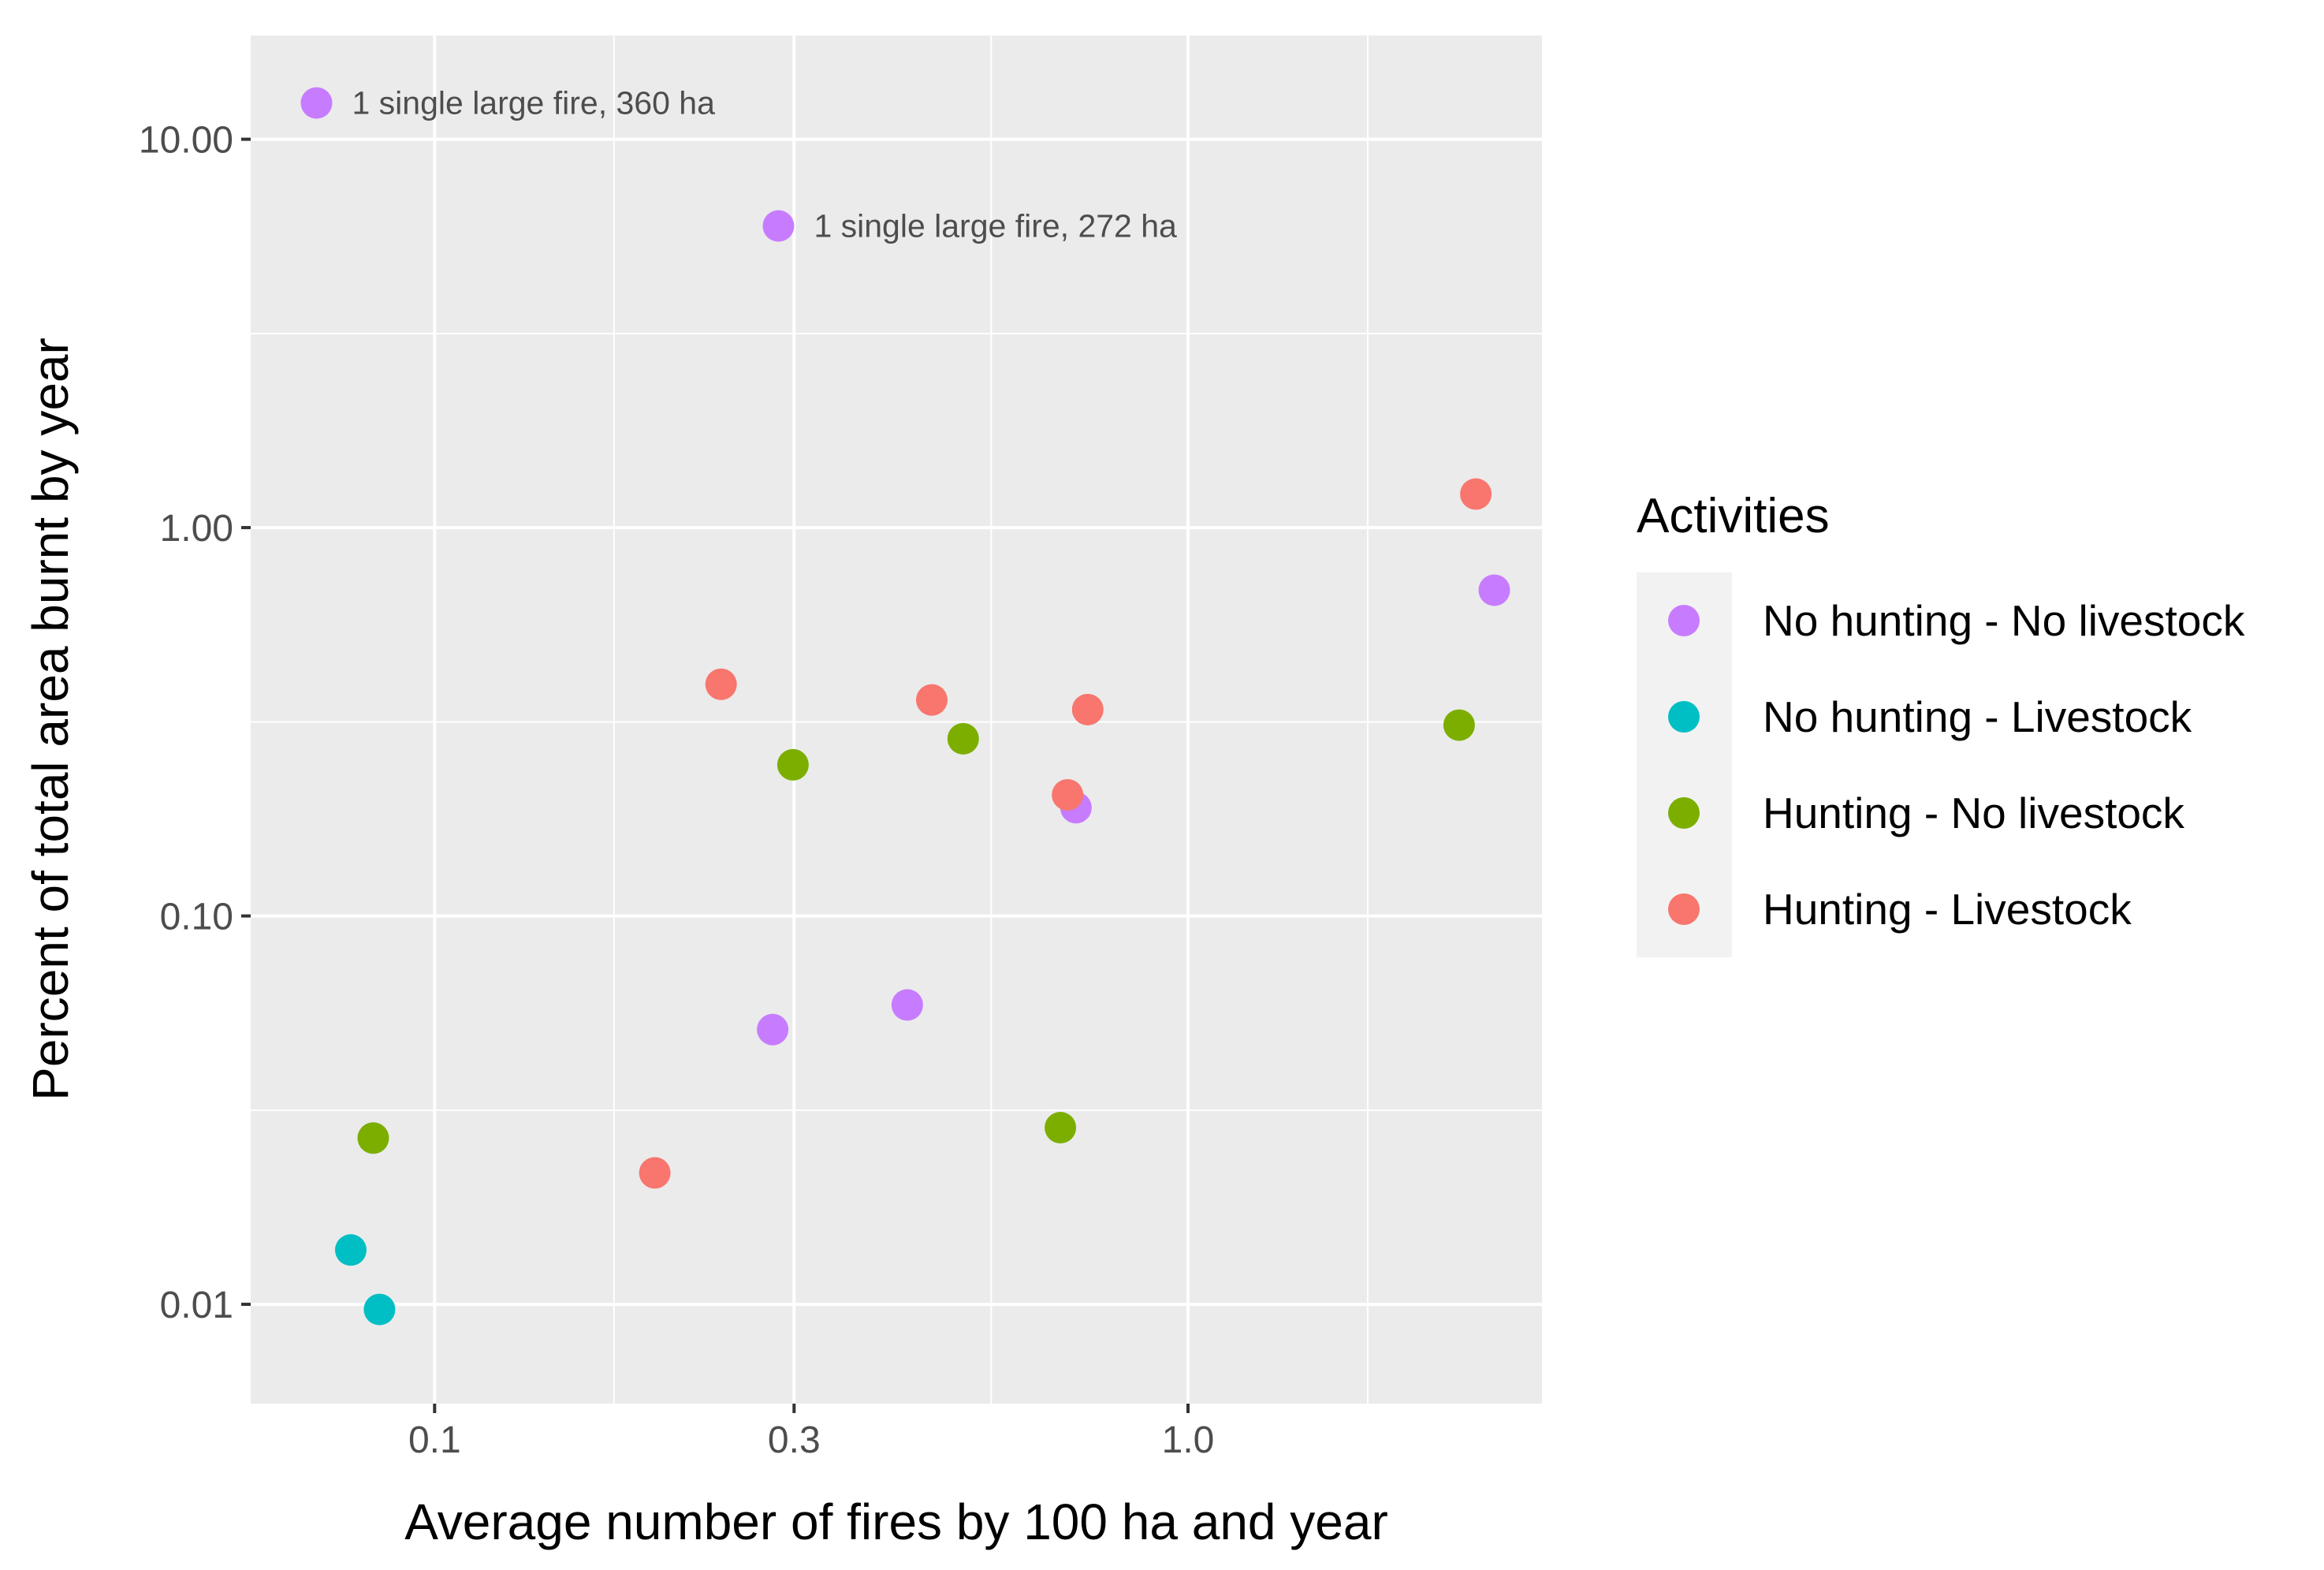  Describe the element at coordinates (995, 226) in the screenshot. I see `annotation-label: 1 single large fire, 272 ha` at that location.